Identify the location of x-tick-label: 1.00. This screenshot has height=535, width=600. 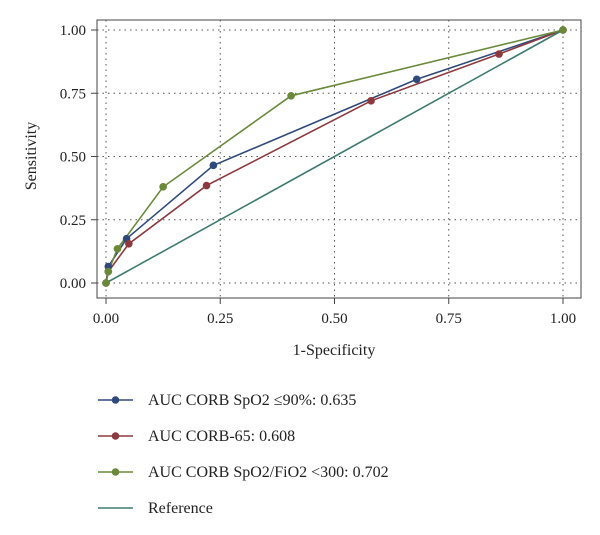
(563, 319).